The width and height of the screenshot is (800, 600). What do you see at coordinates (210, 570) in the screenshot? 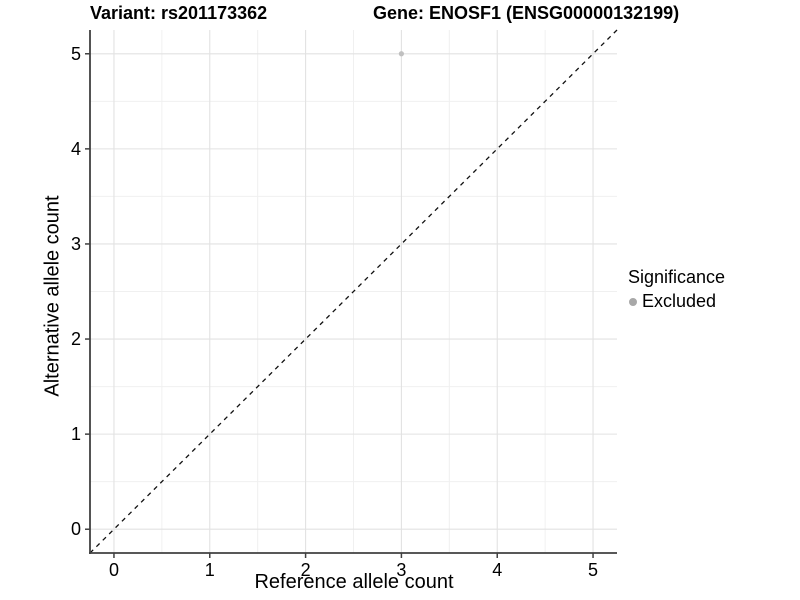
I see `x-tick-label: 1` at bounding box center [210, 570].